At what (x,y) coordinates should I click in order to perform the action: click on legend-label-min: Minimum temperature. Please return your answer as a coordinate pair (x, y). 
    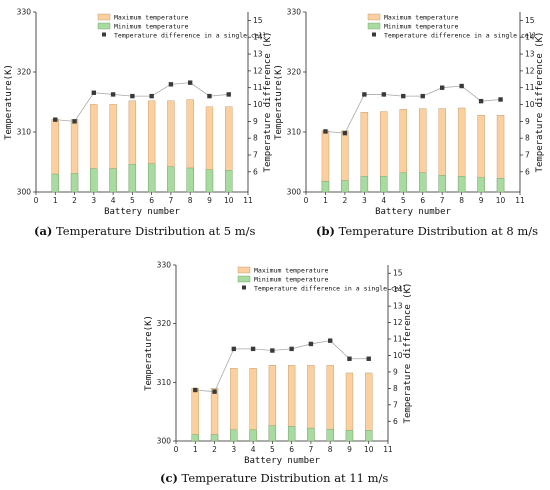
    Looking at the image, I should click on (291, 280).